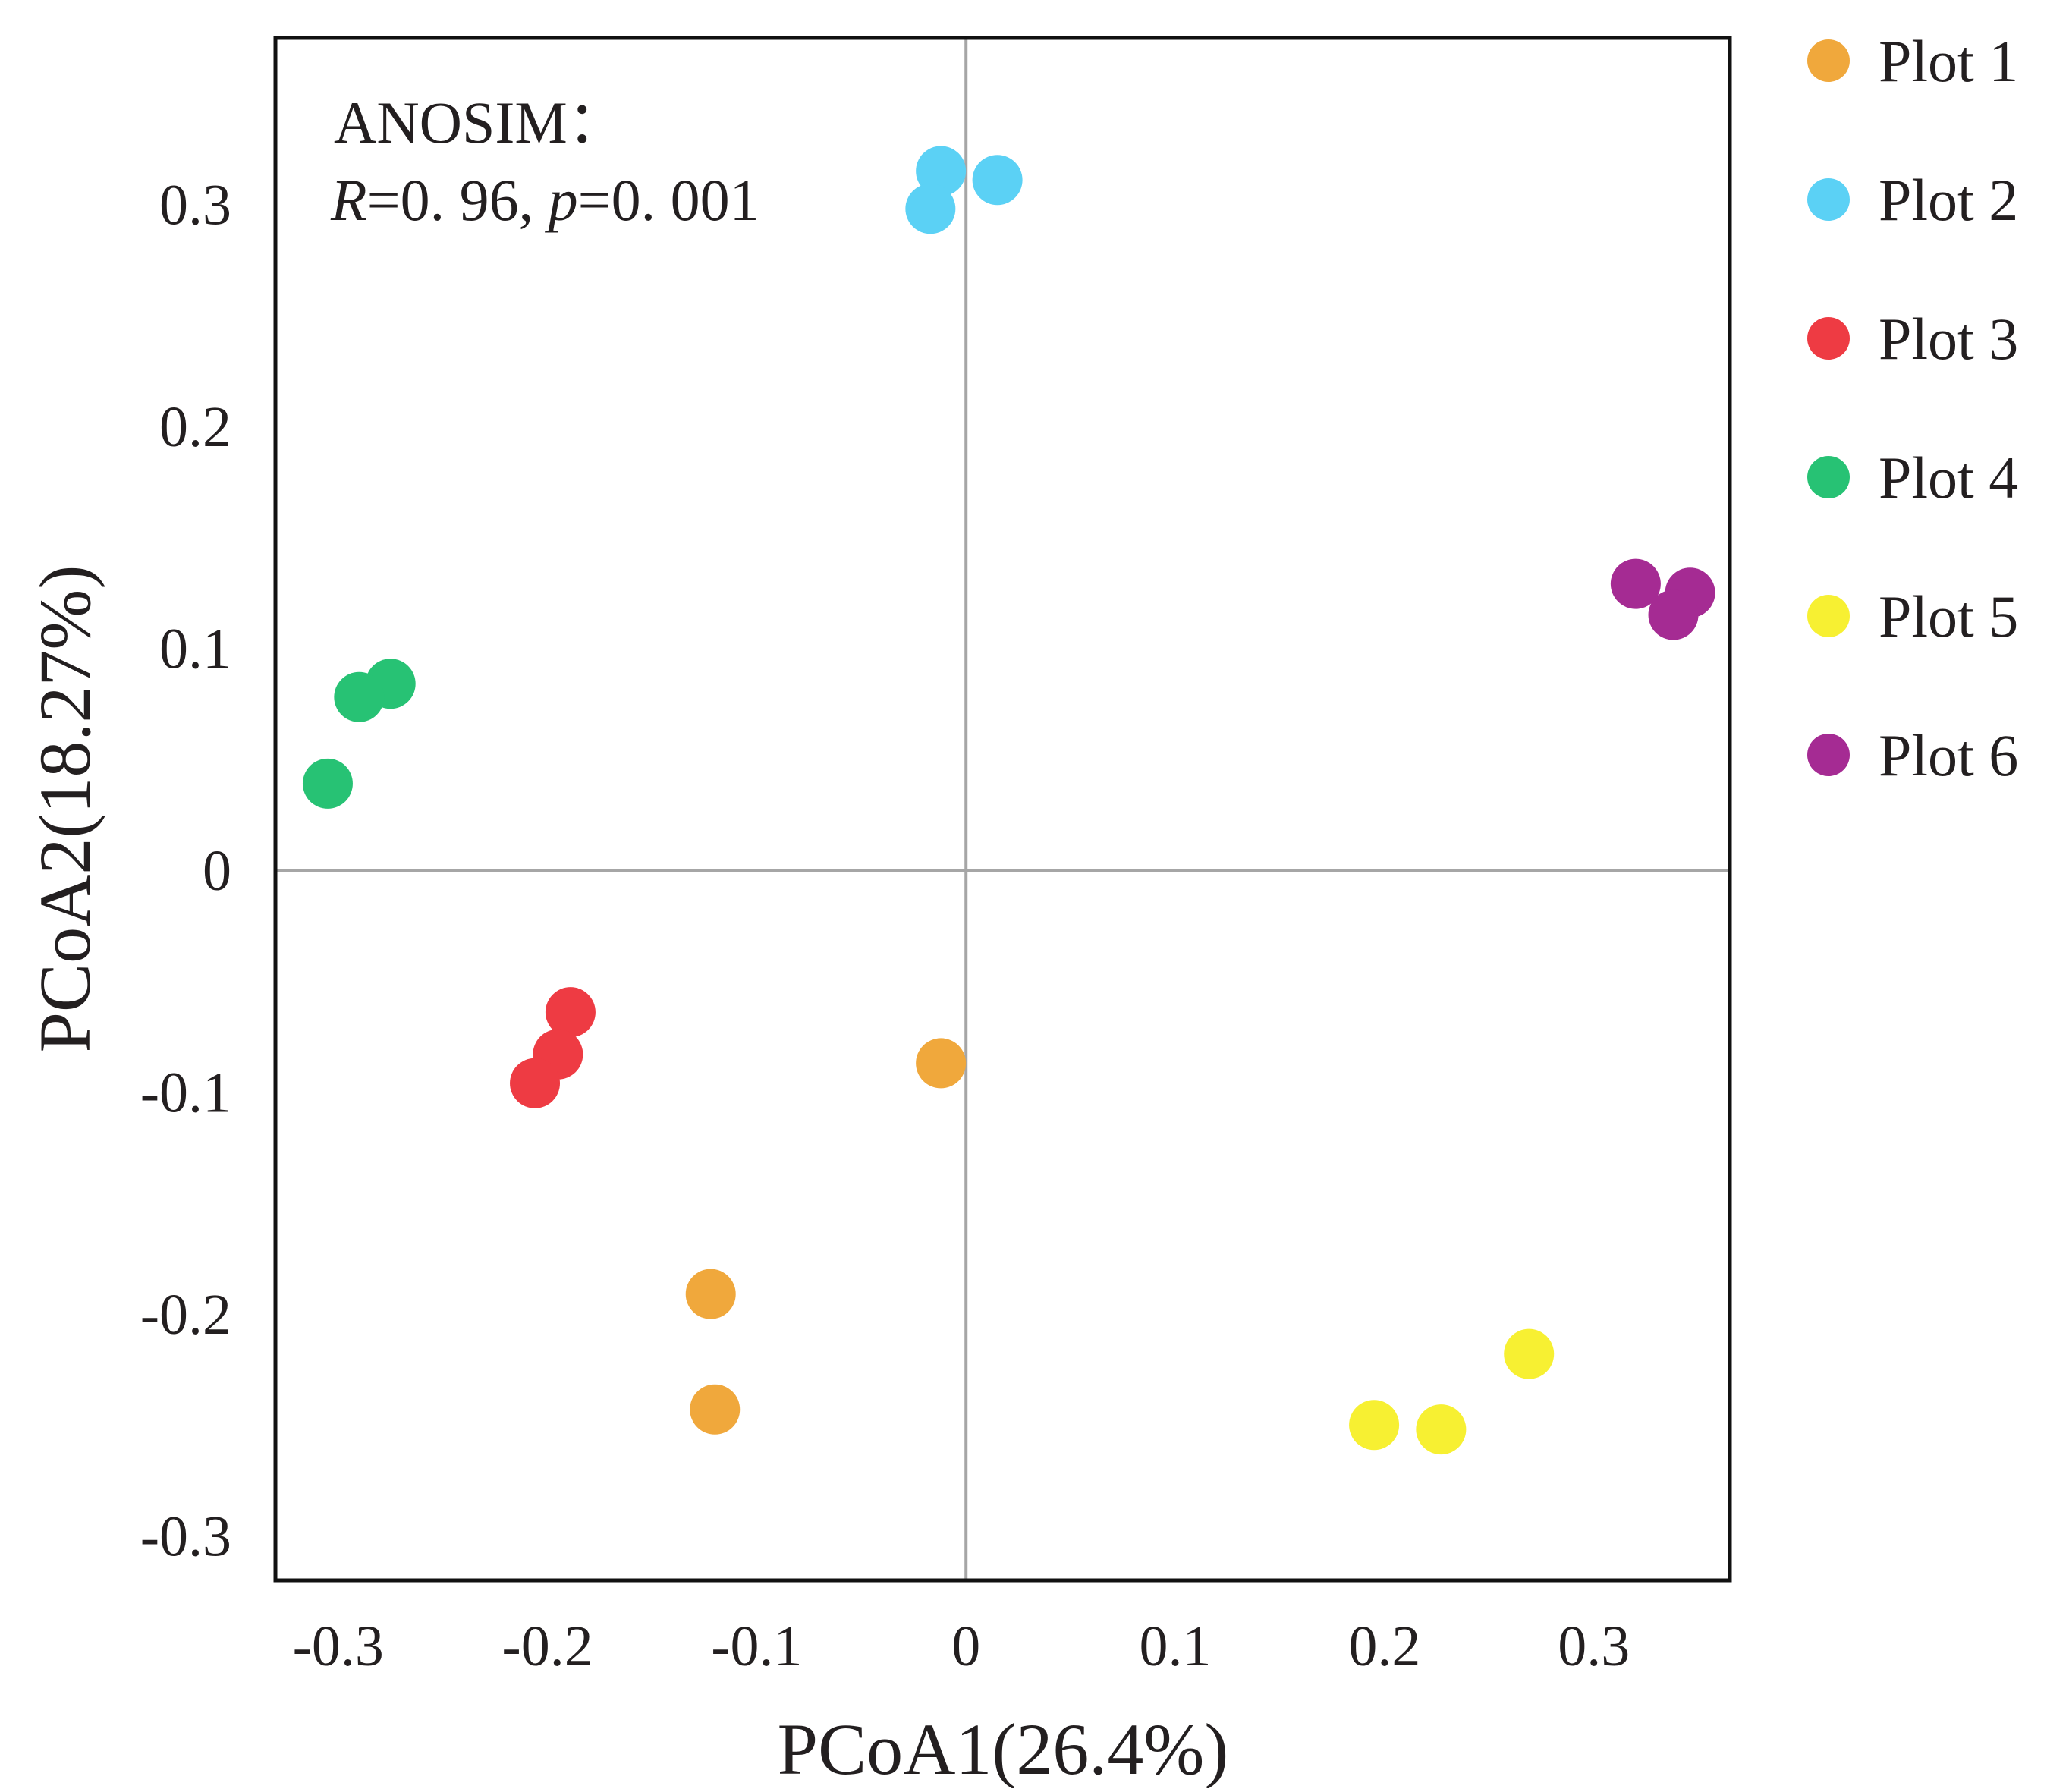  I want to click on legend-label: Plot 2, so click(1948, 200).